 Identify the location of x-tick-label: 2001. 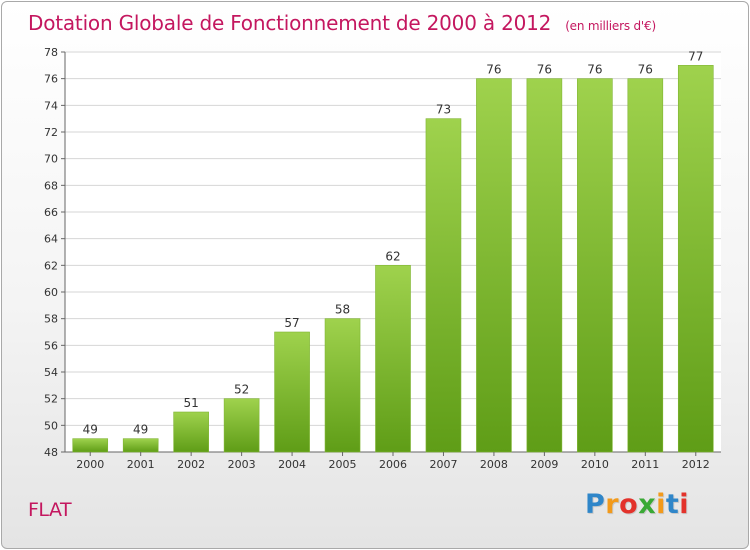
(141, 464).